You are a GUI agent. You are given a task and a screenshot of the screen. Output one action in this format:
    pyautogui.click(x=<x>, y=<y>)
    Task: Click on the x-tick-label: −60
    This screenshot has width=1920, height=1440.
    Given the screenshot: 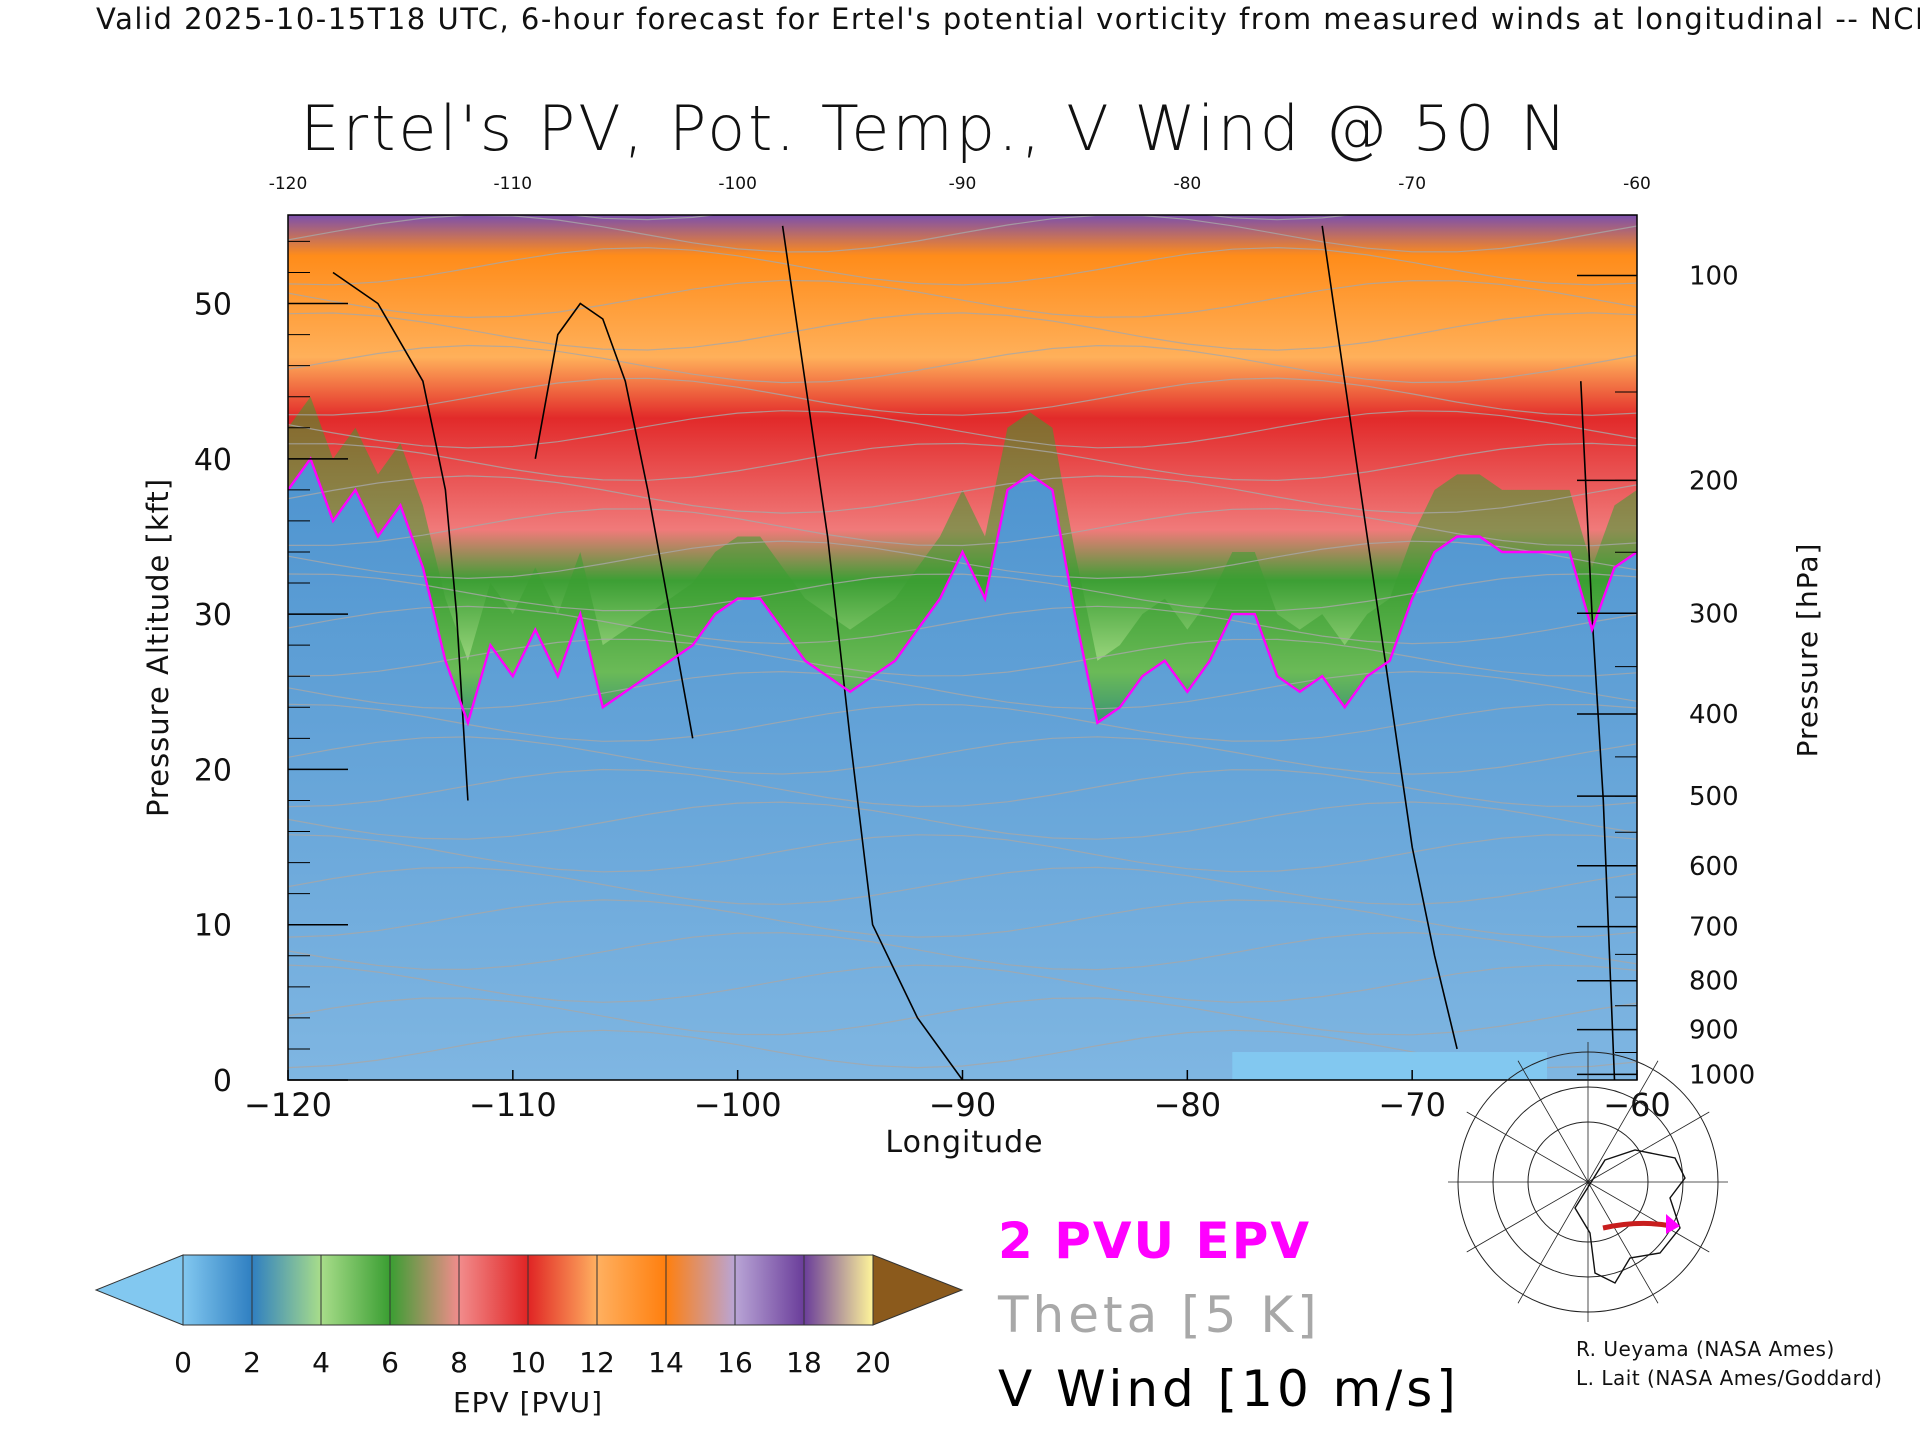 What is the action you would take?
    pyautogui.click(x=1637, y=1105)
    